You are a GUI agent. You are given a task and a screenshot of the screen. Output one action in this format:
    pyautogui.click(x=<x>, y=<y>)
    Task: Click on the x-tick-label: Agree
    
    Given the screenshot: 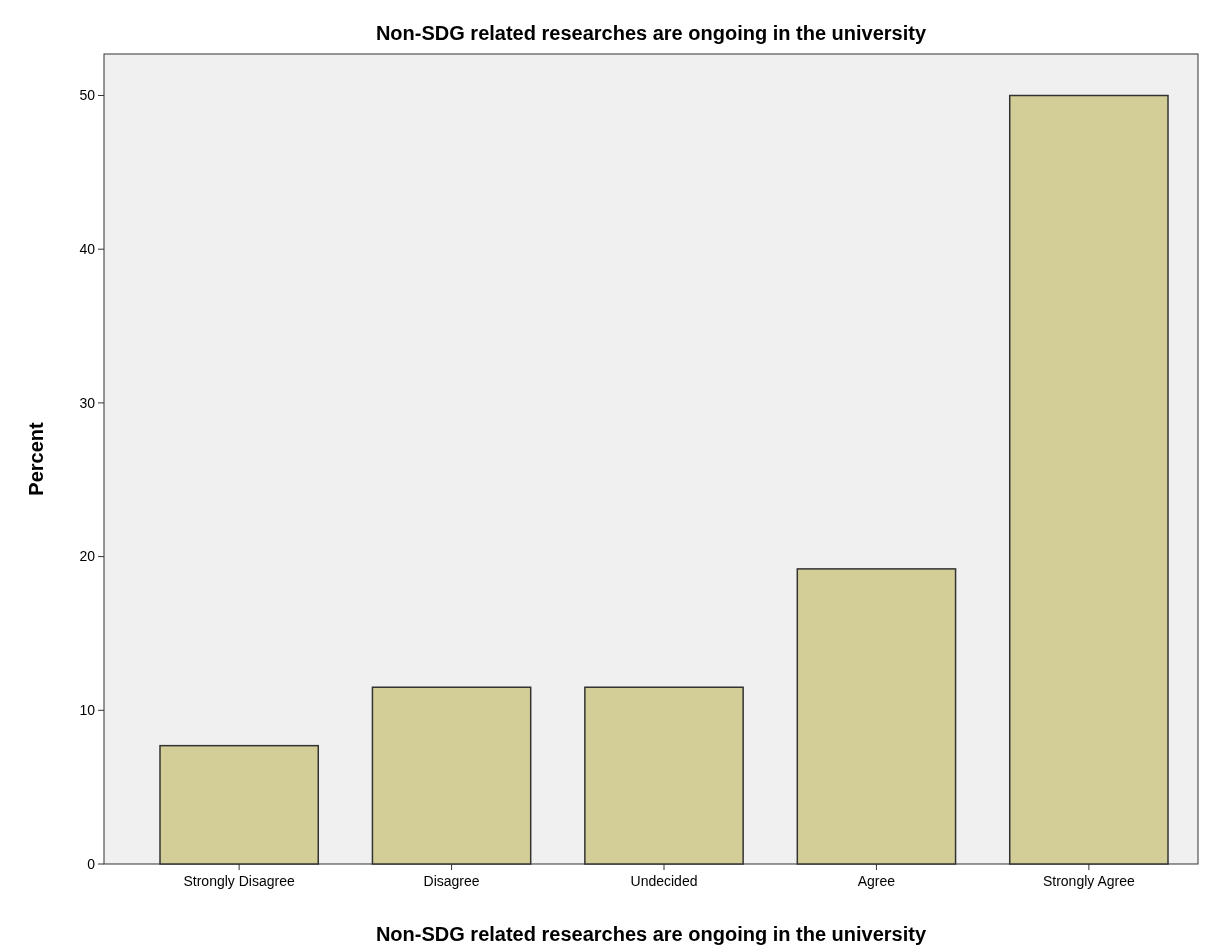 What is the action you would take?
    pyautogui.click(x=876, y=881)
    